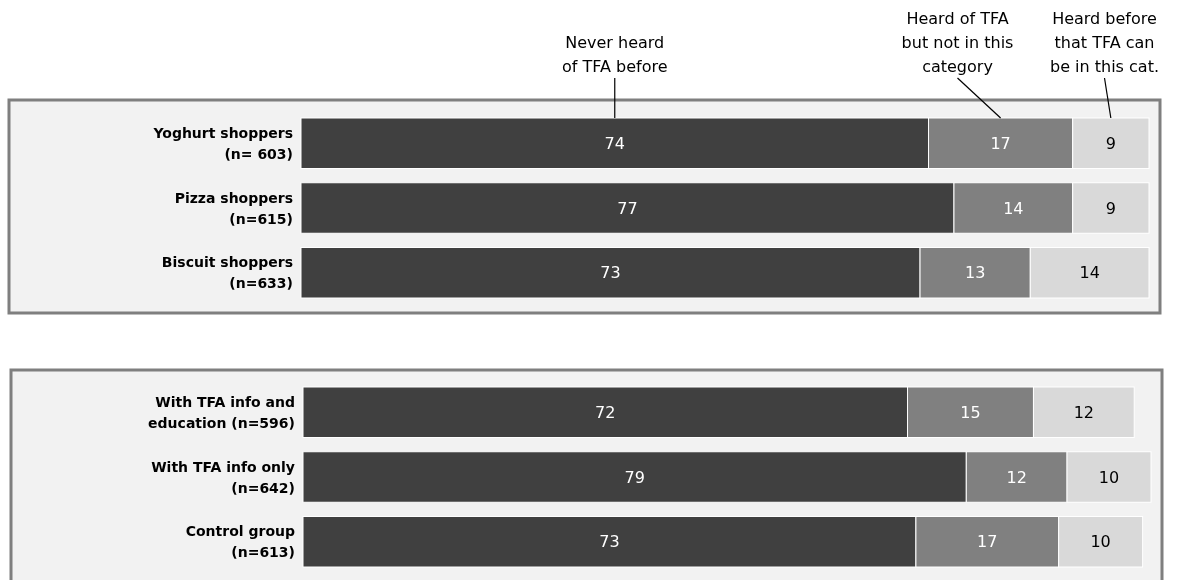 Image resolution: width=1179 pixels, height=580 pixels. Describe the element at coordinates (233, 208) in the screenshot. I see `y-tick-label: Pizza shoppers (n=615)` at that location.